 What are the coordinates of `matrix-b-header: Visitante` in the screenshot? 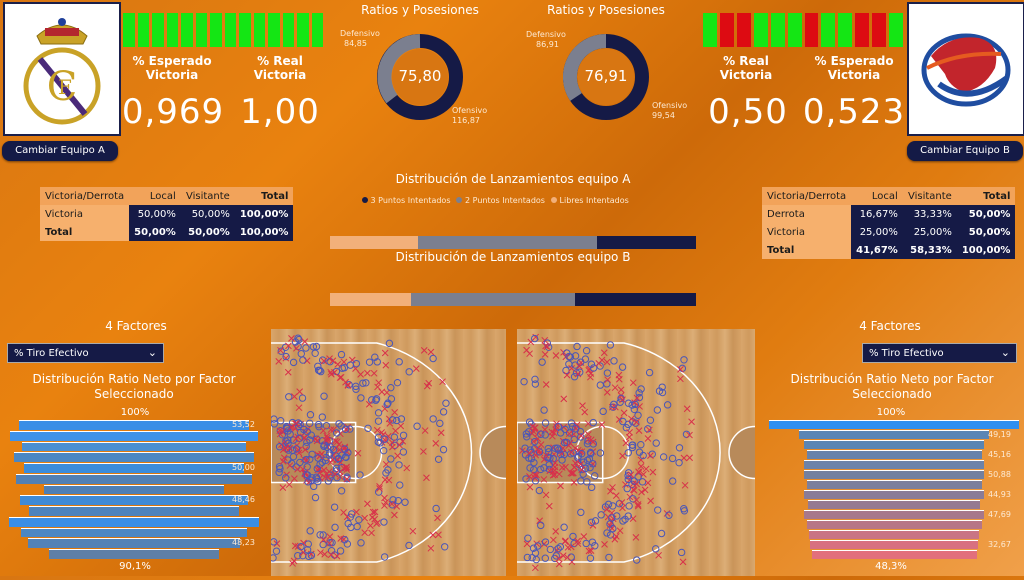 It's located at (929, 196).